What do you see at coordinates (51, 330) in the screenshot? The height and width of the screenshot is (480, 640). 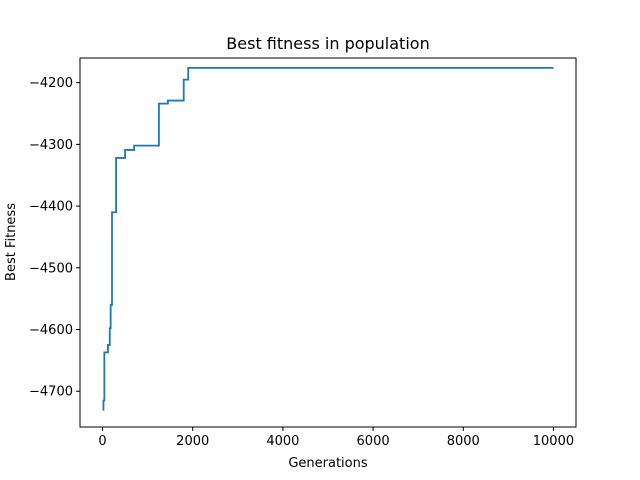 I see `y-tick-label: −4600` at bounding box center [51, 330].